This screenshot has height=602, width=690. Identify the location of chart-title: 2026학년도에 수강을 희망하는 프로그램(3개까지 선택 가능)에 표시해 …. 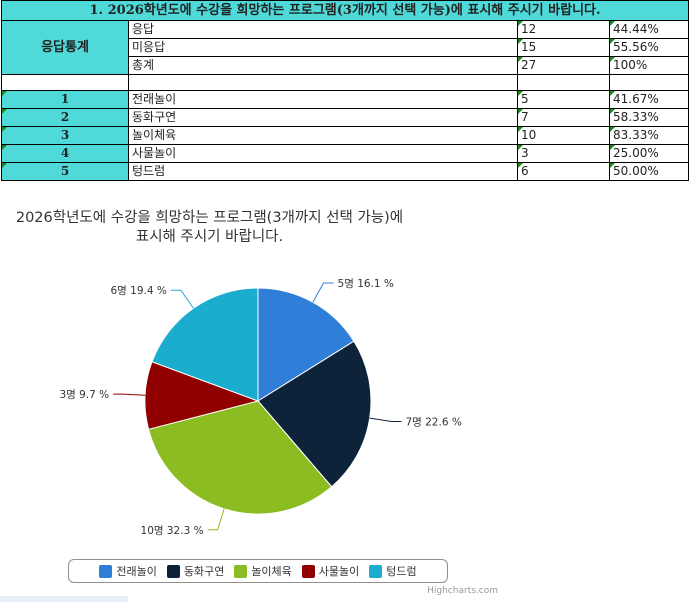
(209, 227).